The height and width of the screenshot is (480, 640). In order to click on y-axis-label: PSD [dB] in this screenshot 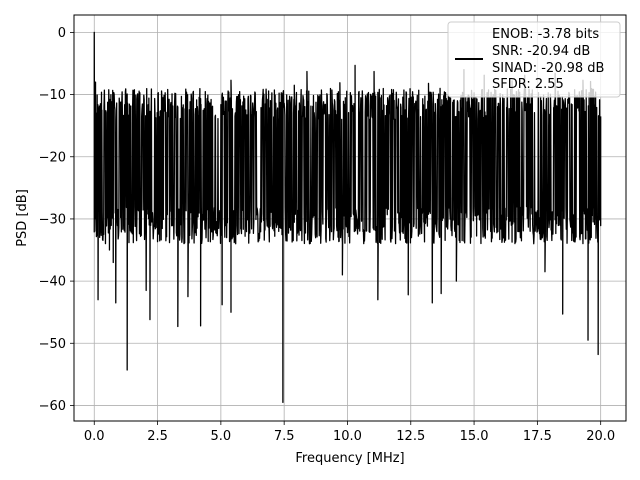, I will do `click(22, 218)`.